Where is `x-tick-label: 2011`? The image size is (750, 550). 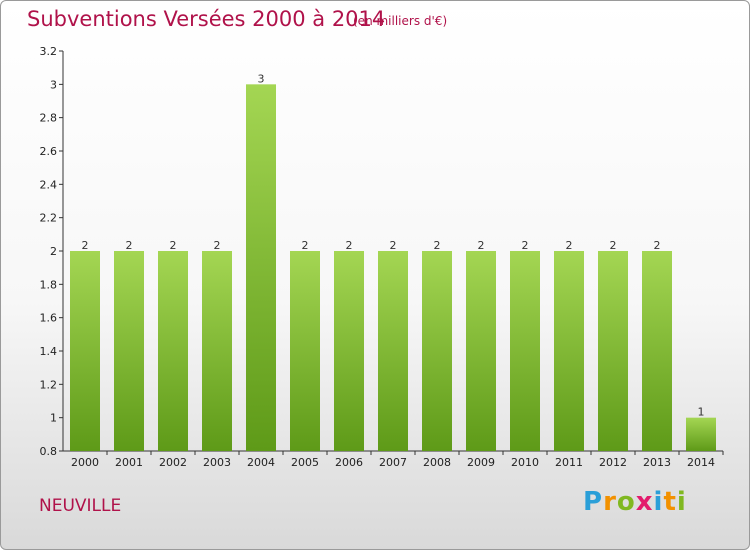 x-tick-label: 2011 is located at coordinates (569, 462).